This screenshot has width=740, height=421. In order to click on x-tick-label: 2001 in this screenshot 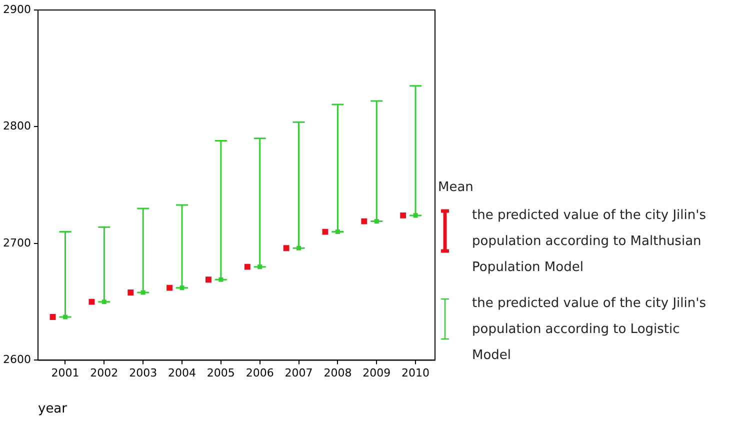, I will do `click(65, 373)`.